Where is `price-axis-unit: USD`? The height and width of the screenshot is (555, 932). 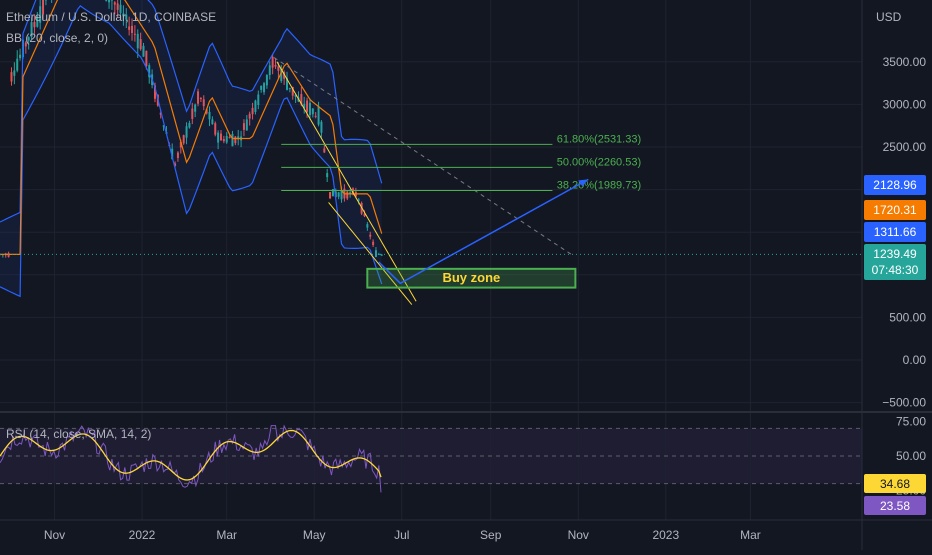
price-axis-unit: USD is located at coordinates (889, 17).